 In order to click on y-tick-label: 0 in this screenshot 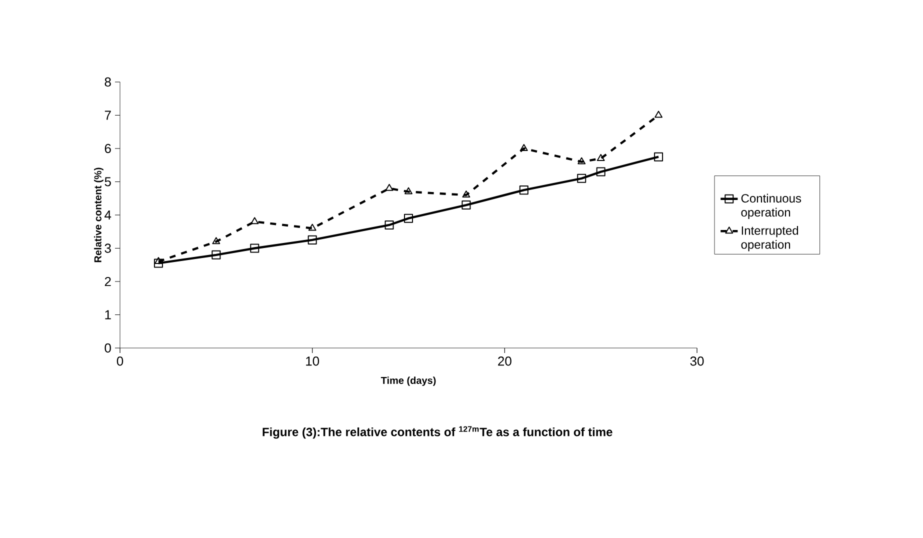, I will do `click(107, 348)`.